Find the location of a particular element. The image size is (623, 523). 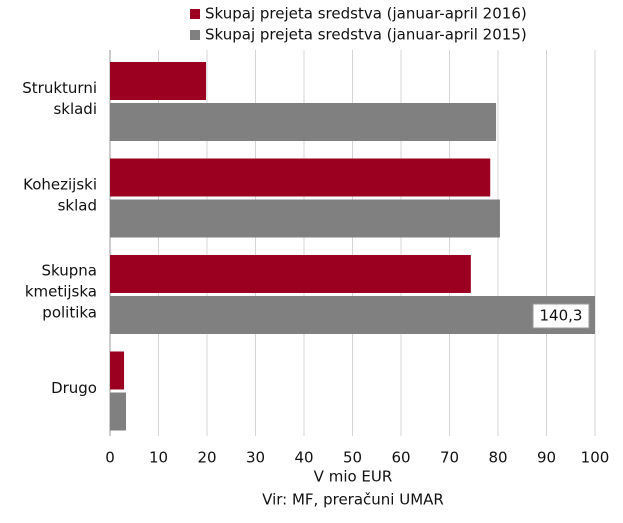

x-tick-label: 70 is located at coordinates (449, 458).